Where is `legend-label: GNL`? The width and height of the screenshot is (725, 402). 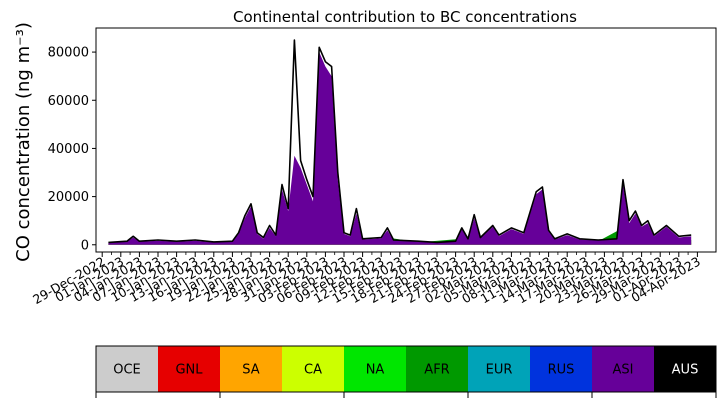
legend-label: GNL is located at coordinates (189, 370).